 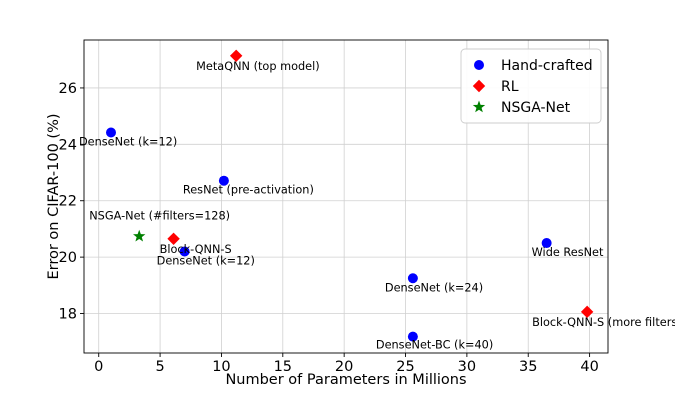 I want to click on x-tick-label: 15, so click(x=283, y=367).